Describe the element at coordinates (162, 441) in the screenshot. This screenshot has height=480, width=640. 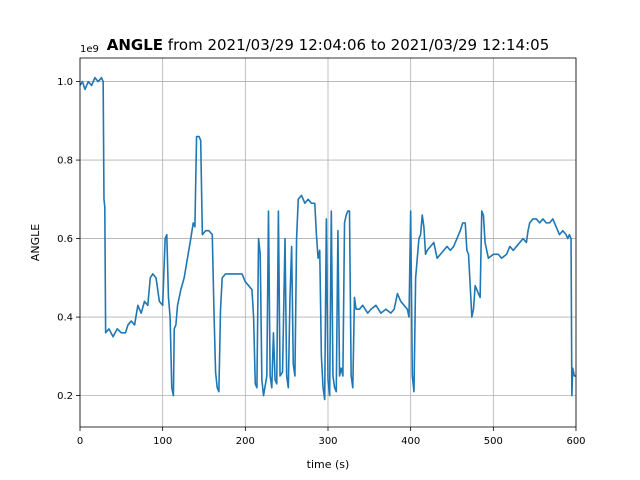
I see `x-tick-label: 100` at that location.